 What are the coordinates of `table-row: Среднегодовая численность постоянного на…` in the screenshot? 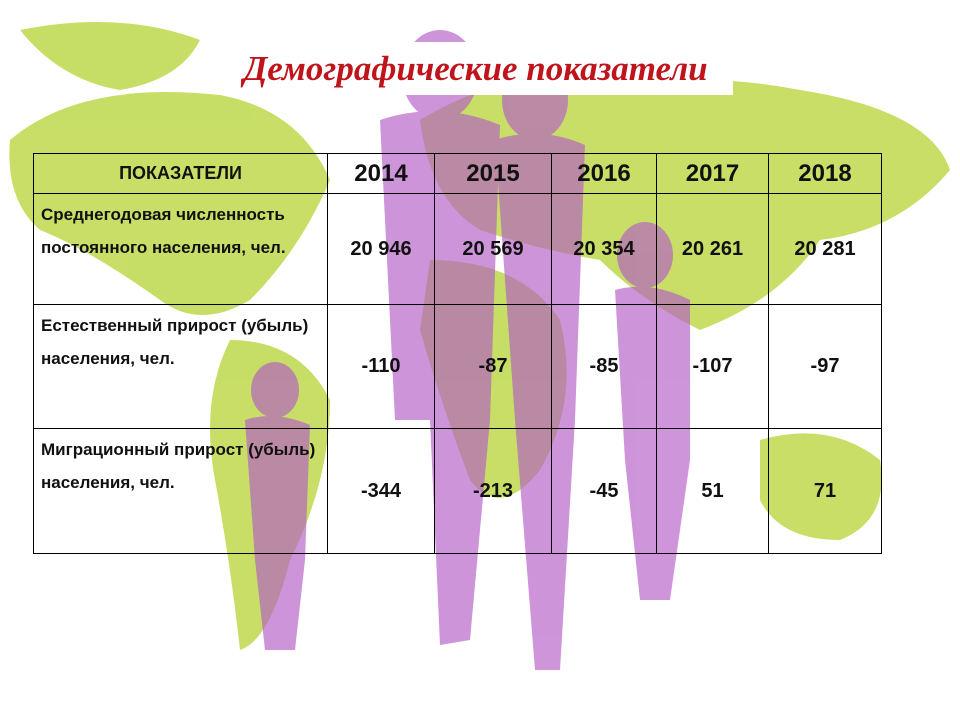 It's located at (457, 249).